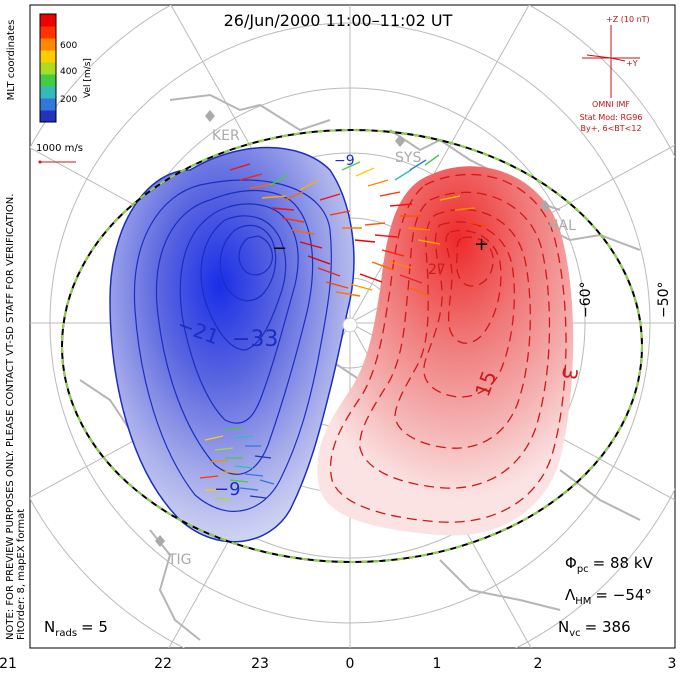 Image resolution: width=680 pixels, height=674 pixels. What do you see at coordinates (237, 464) in the screenshot?
I see `velocity-vectors-nightside` at bounding box center [237, 464].